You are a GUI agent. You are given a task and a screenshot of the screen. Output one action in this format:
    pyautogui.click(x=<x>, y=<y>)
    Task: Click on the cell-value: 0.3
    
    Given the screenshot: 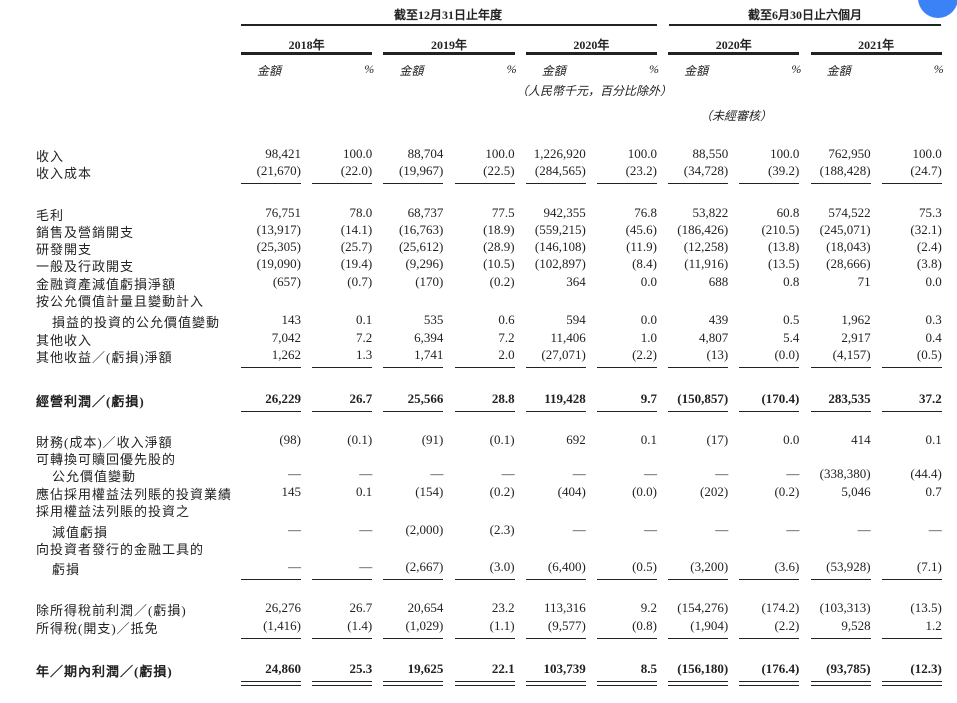 What is the action you would take?
    pyautogui.click(x=933, y=319)
    